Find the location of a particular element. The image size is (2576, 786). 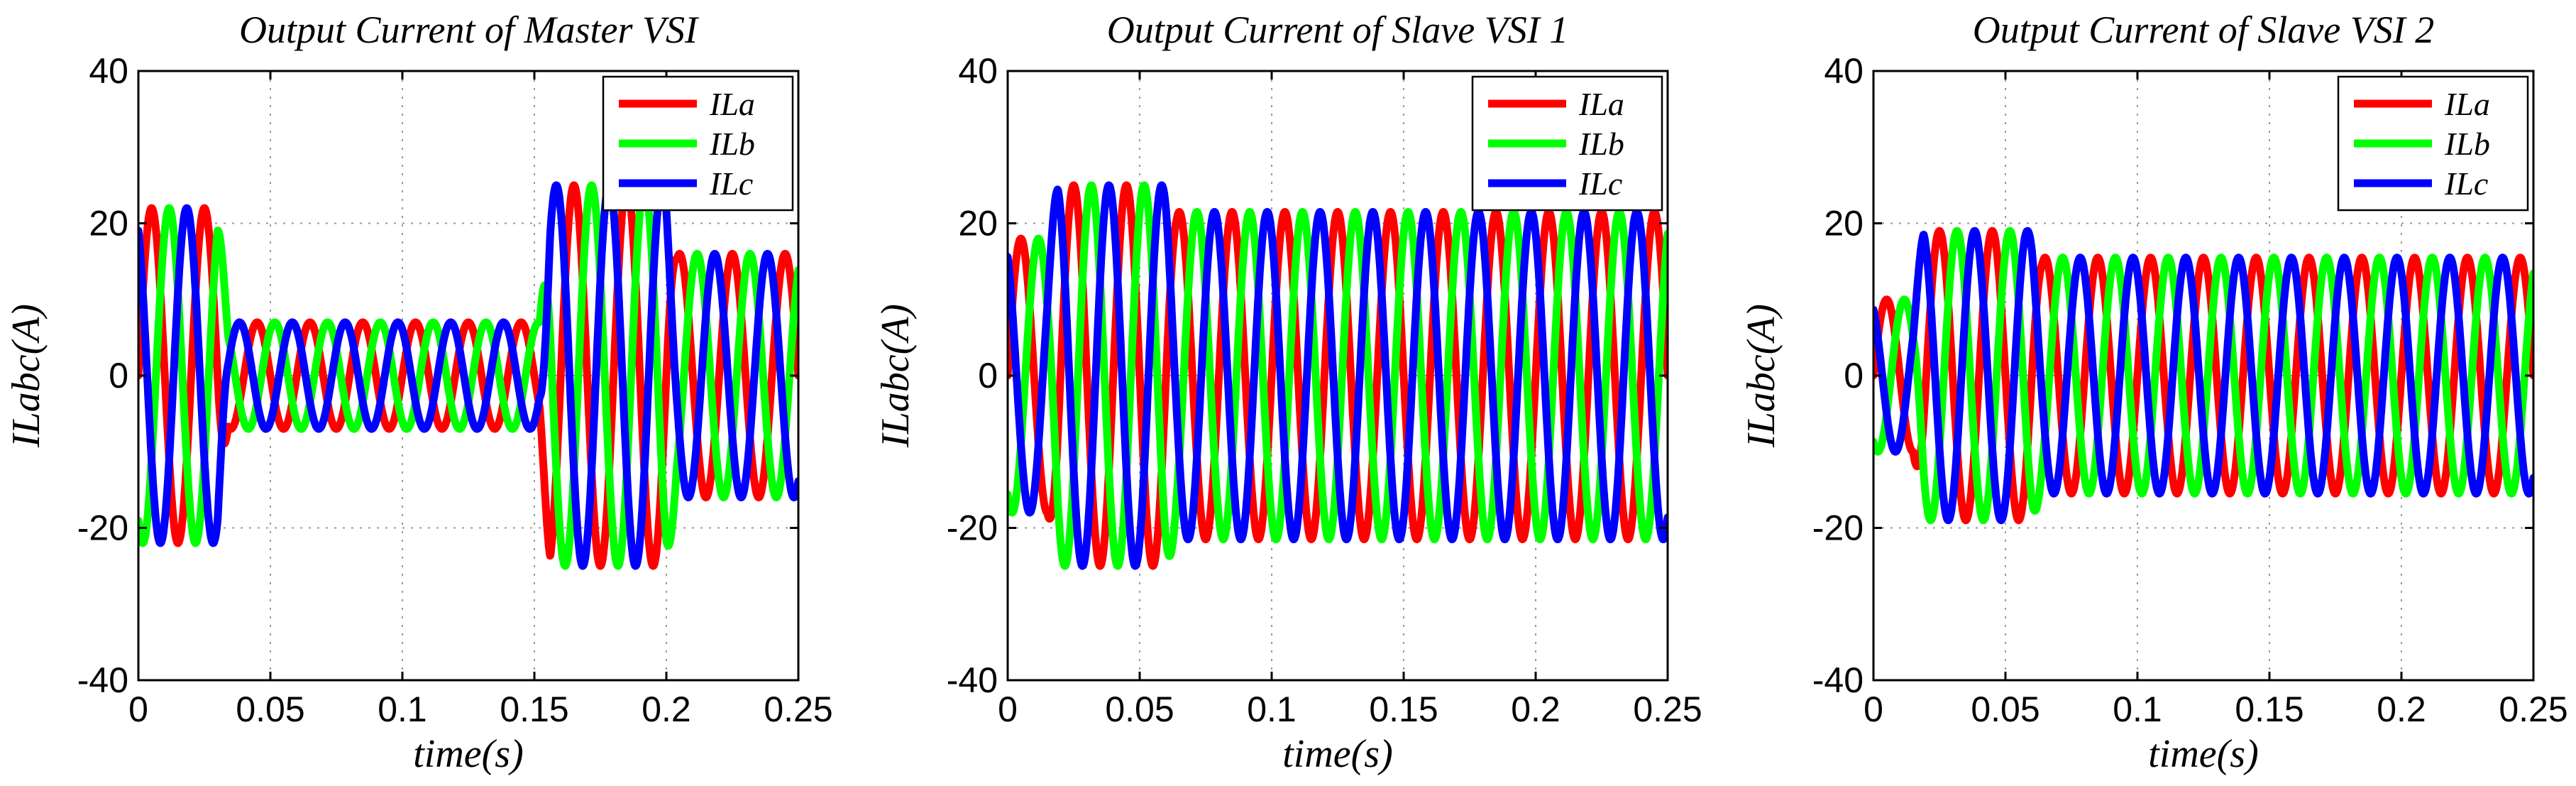

chart-title: Output Current of Slave VSI 2 is located at coordinates (2203, 30).